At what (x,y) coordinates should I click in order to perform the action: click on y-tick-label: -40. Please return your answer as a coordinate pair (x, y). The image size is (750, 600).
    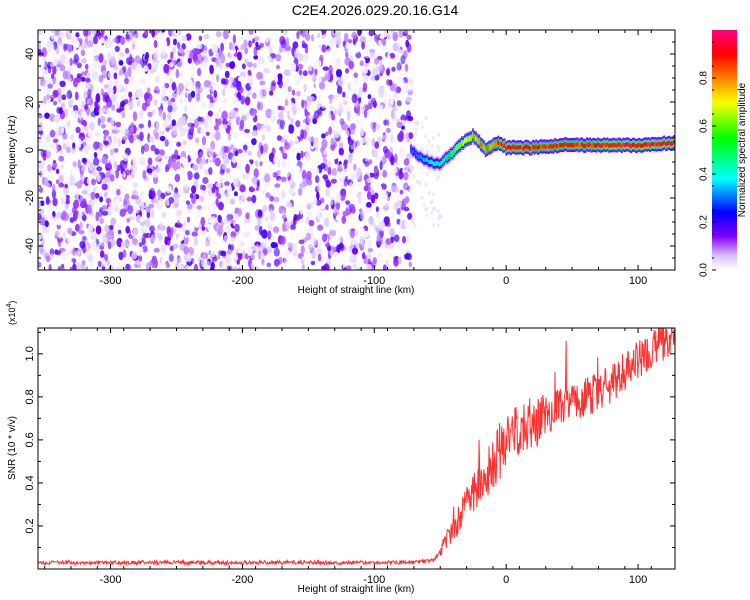
    Looking at the image, I should click on (30, 246).